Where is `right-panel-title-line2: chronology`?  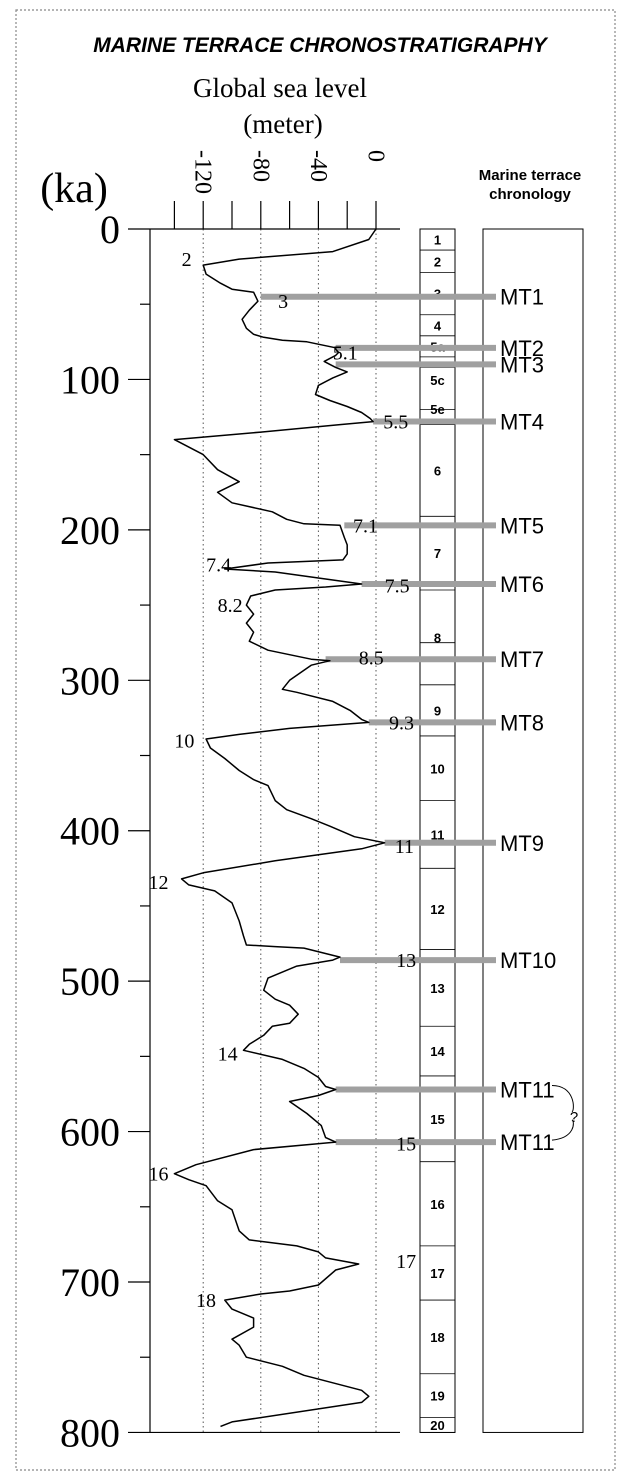 right-panel-title-line2: chronology is located at coordinates (530, 194).